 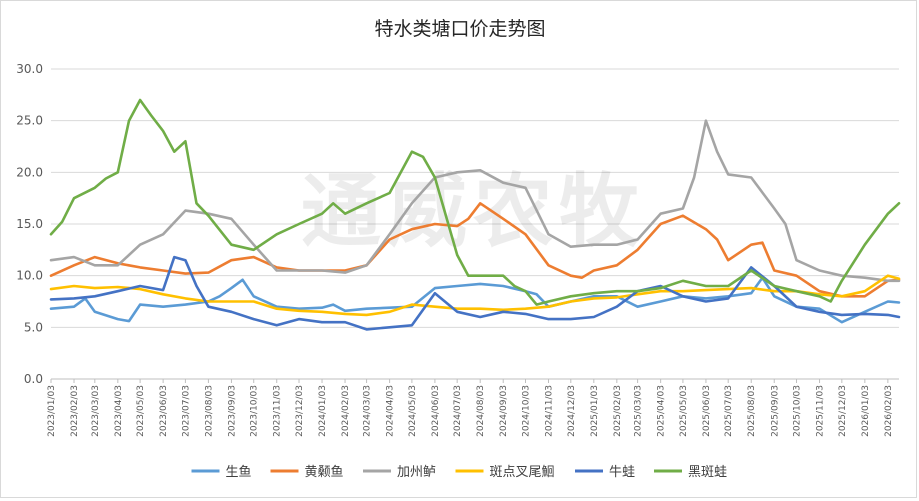 I want to click on y-tick-label: 10.0, so click(x=29, y=276).